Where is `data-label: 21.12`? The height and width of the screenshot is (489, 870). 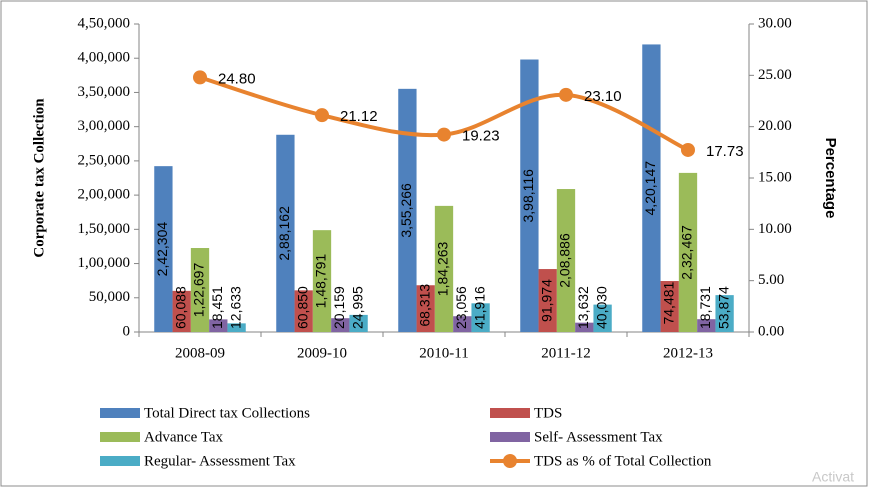
data-label: 21.12 is located at coordinates (359, 116).